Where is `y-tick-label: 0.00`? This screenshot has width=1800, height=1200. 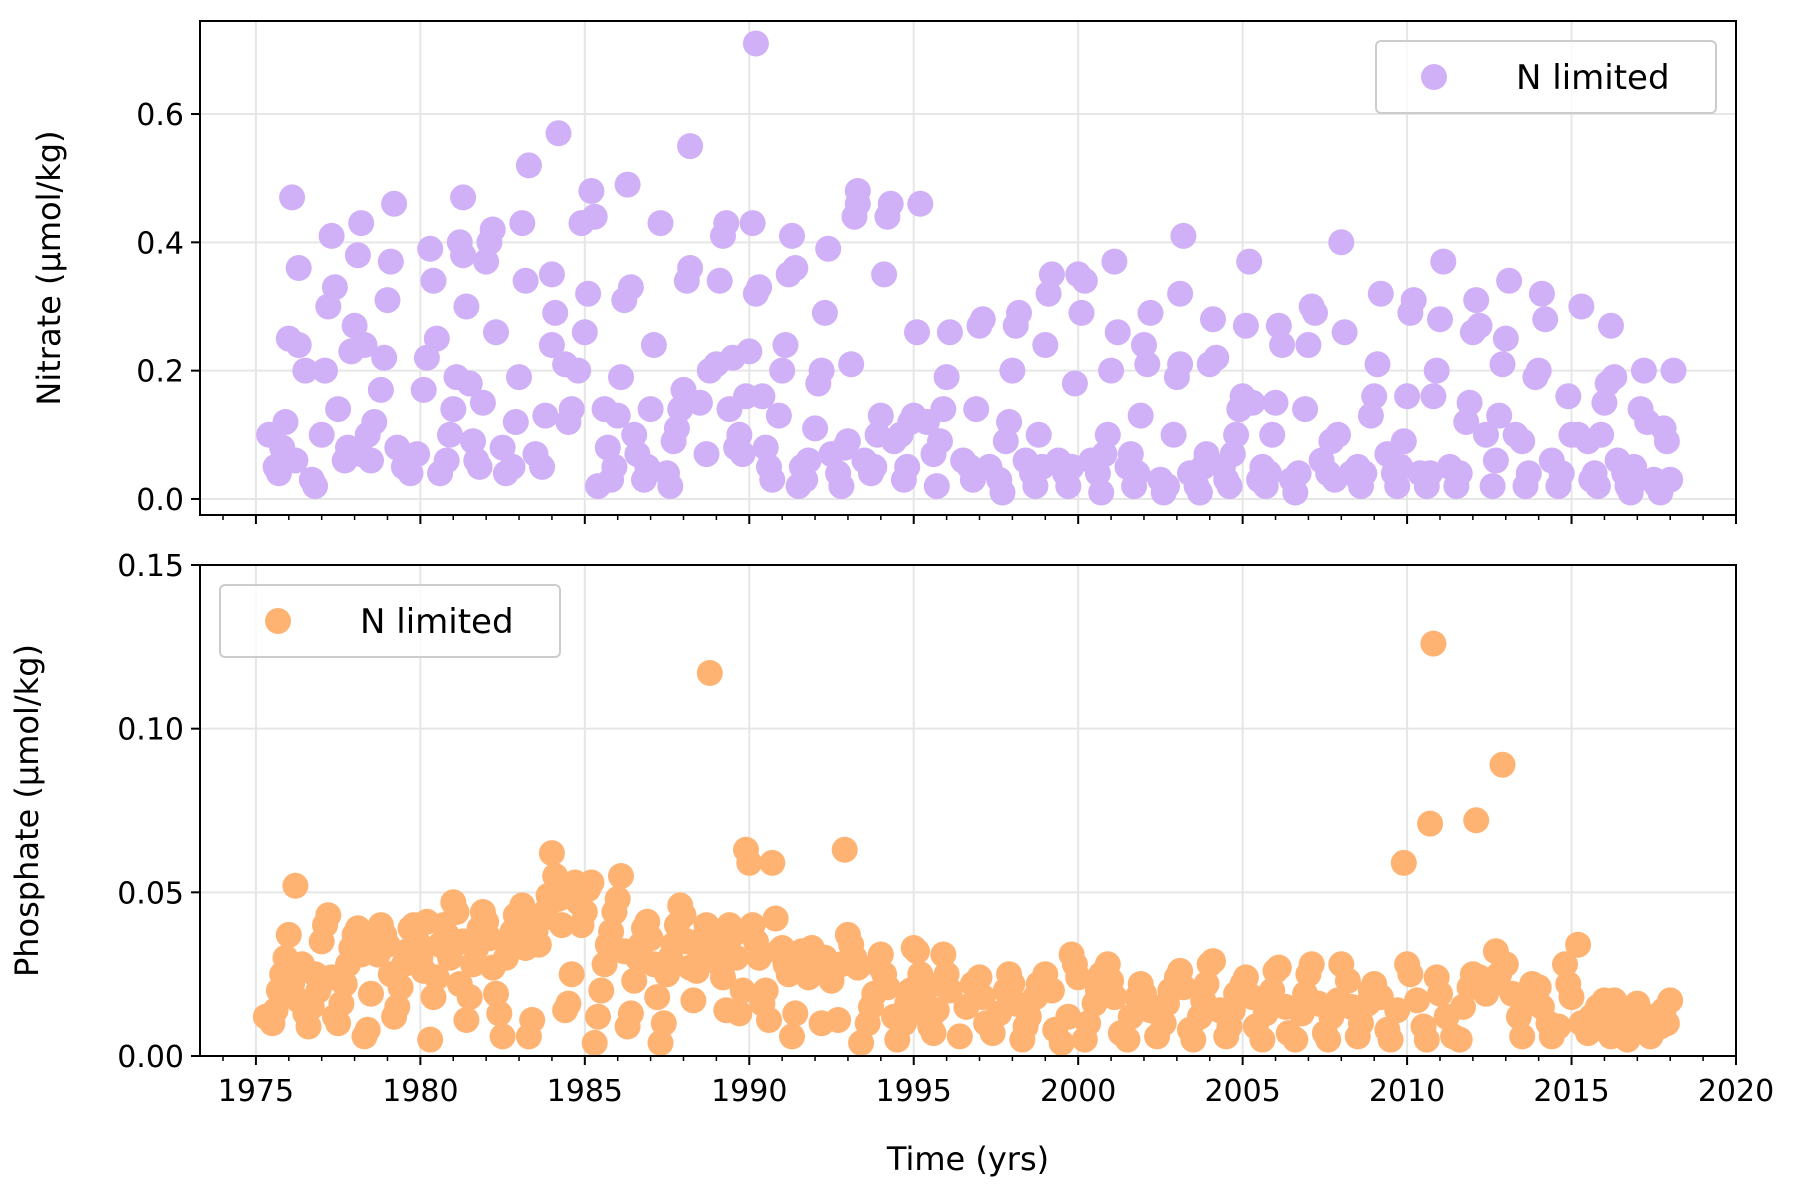 y-tick-label: 0.00 is located at coordinates (150, 1057).